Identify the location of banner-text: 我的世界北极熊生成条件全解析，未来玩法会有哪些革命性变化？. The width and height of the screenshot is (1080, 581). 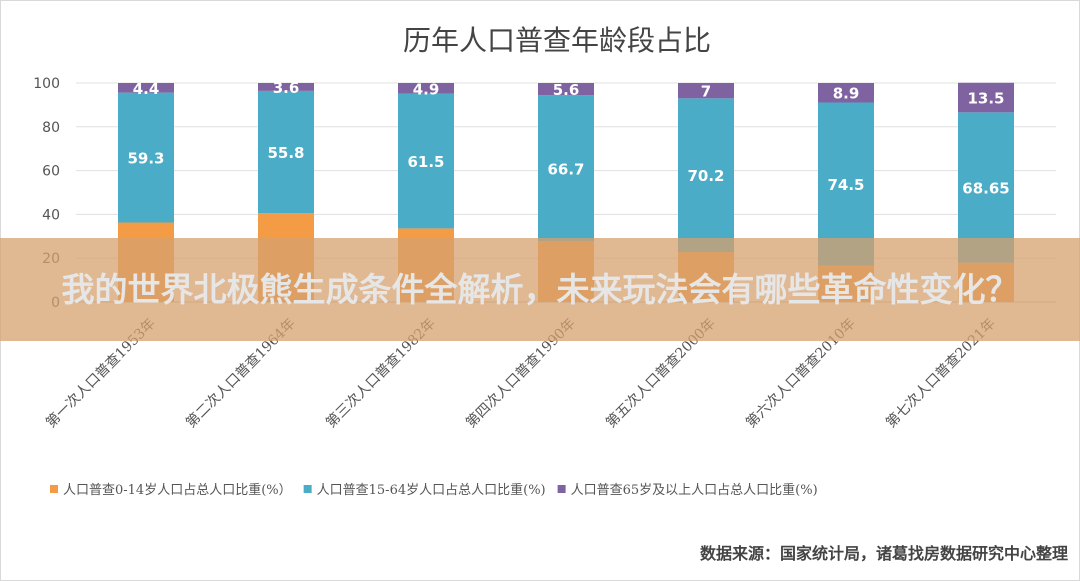
(540, 289).